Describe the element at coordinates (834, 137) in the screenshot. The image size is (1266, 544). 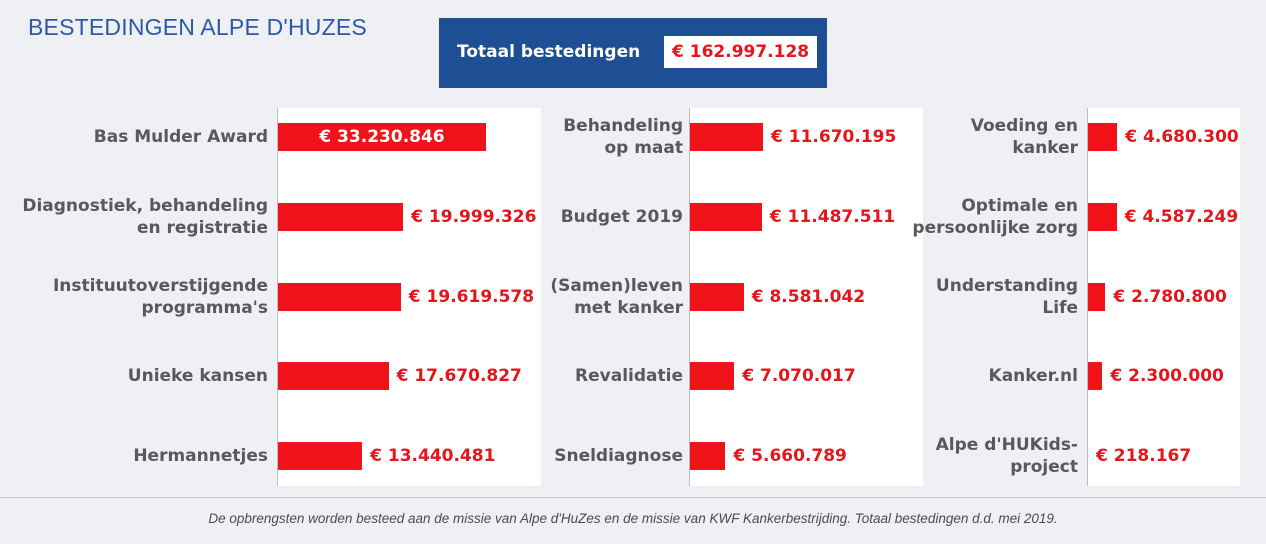
I see `value-label: € 11.670.195` at that location.